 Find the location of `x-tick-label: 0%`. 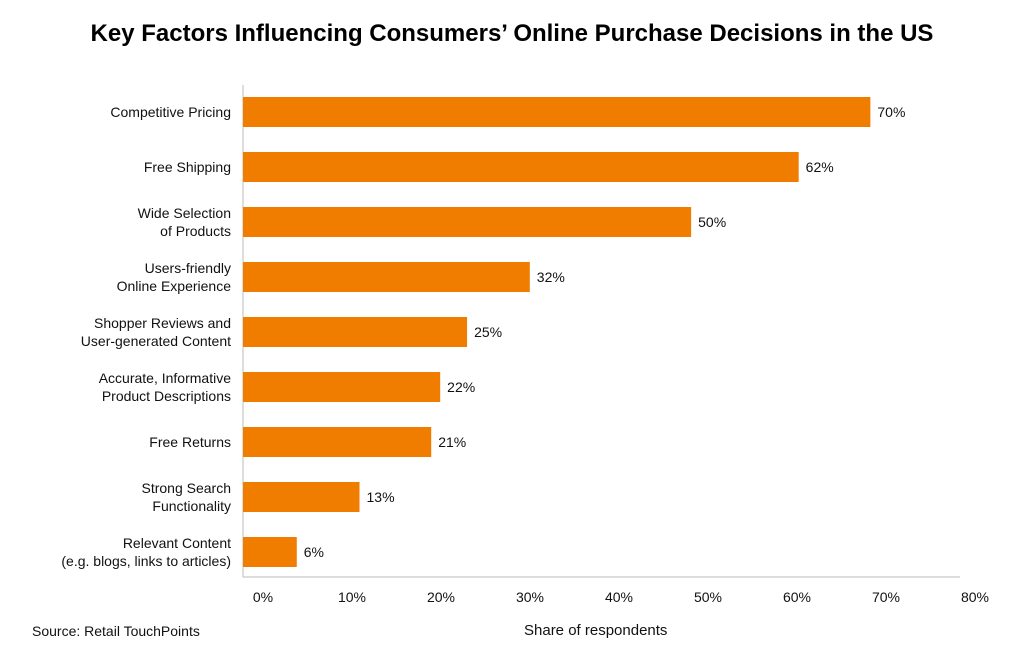

x-tick-label: 0% is located at coordinates (263, 597).